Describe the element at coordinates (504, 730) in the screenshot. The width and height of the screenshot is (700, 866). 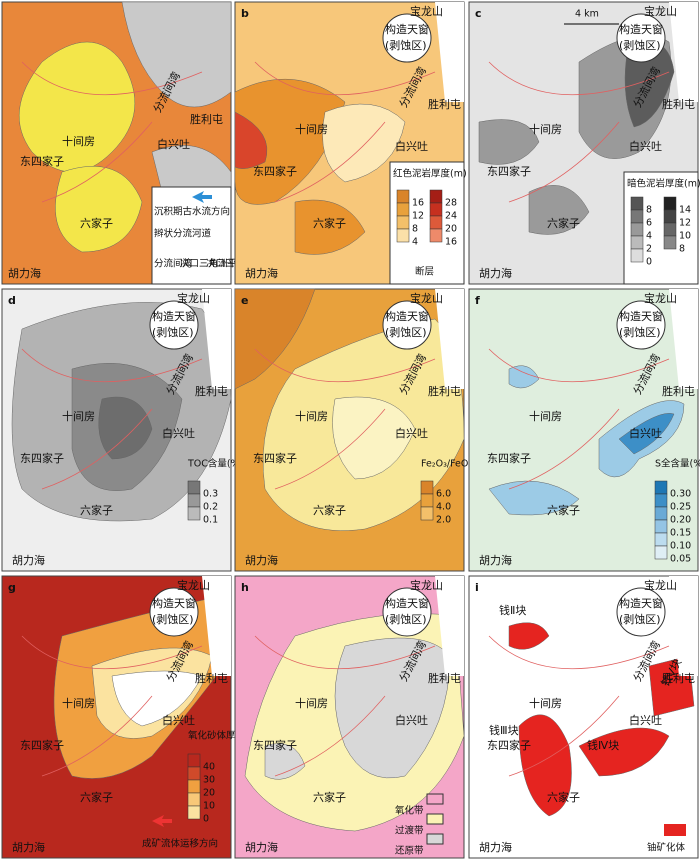
I see `ore-block-label: 钱Ⅲ块` at that location.